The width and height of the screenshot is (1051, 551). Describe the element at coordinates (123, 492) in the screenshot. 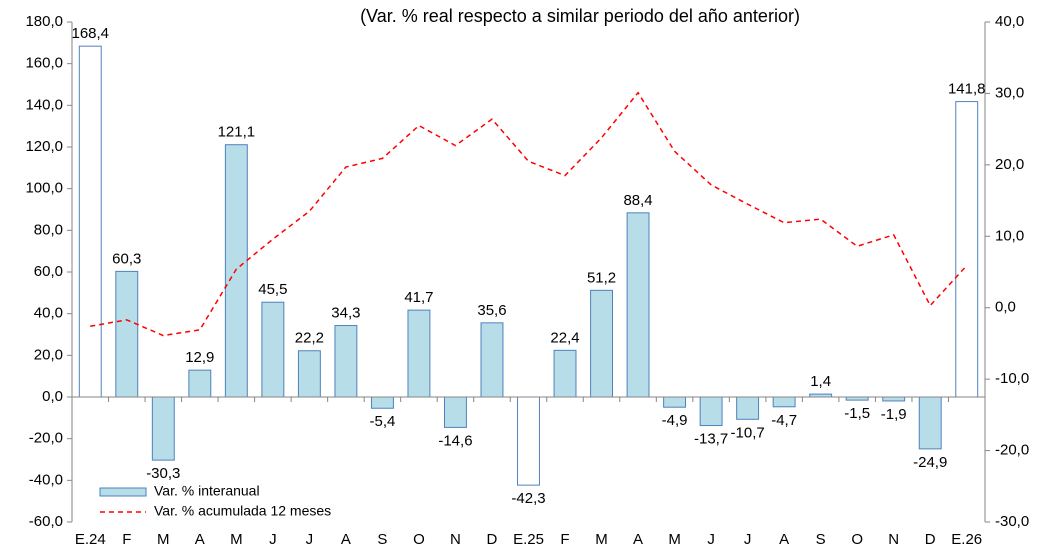

I see `legend-swatch` at that location.